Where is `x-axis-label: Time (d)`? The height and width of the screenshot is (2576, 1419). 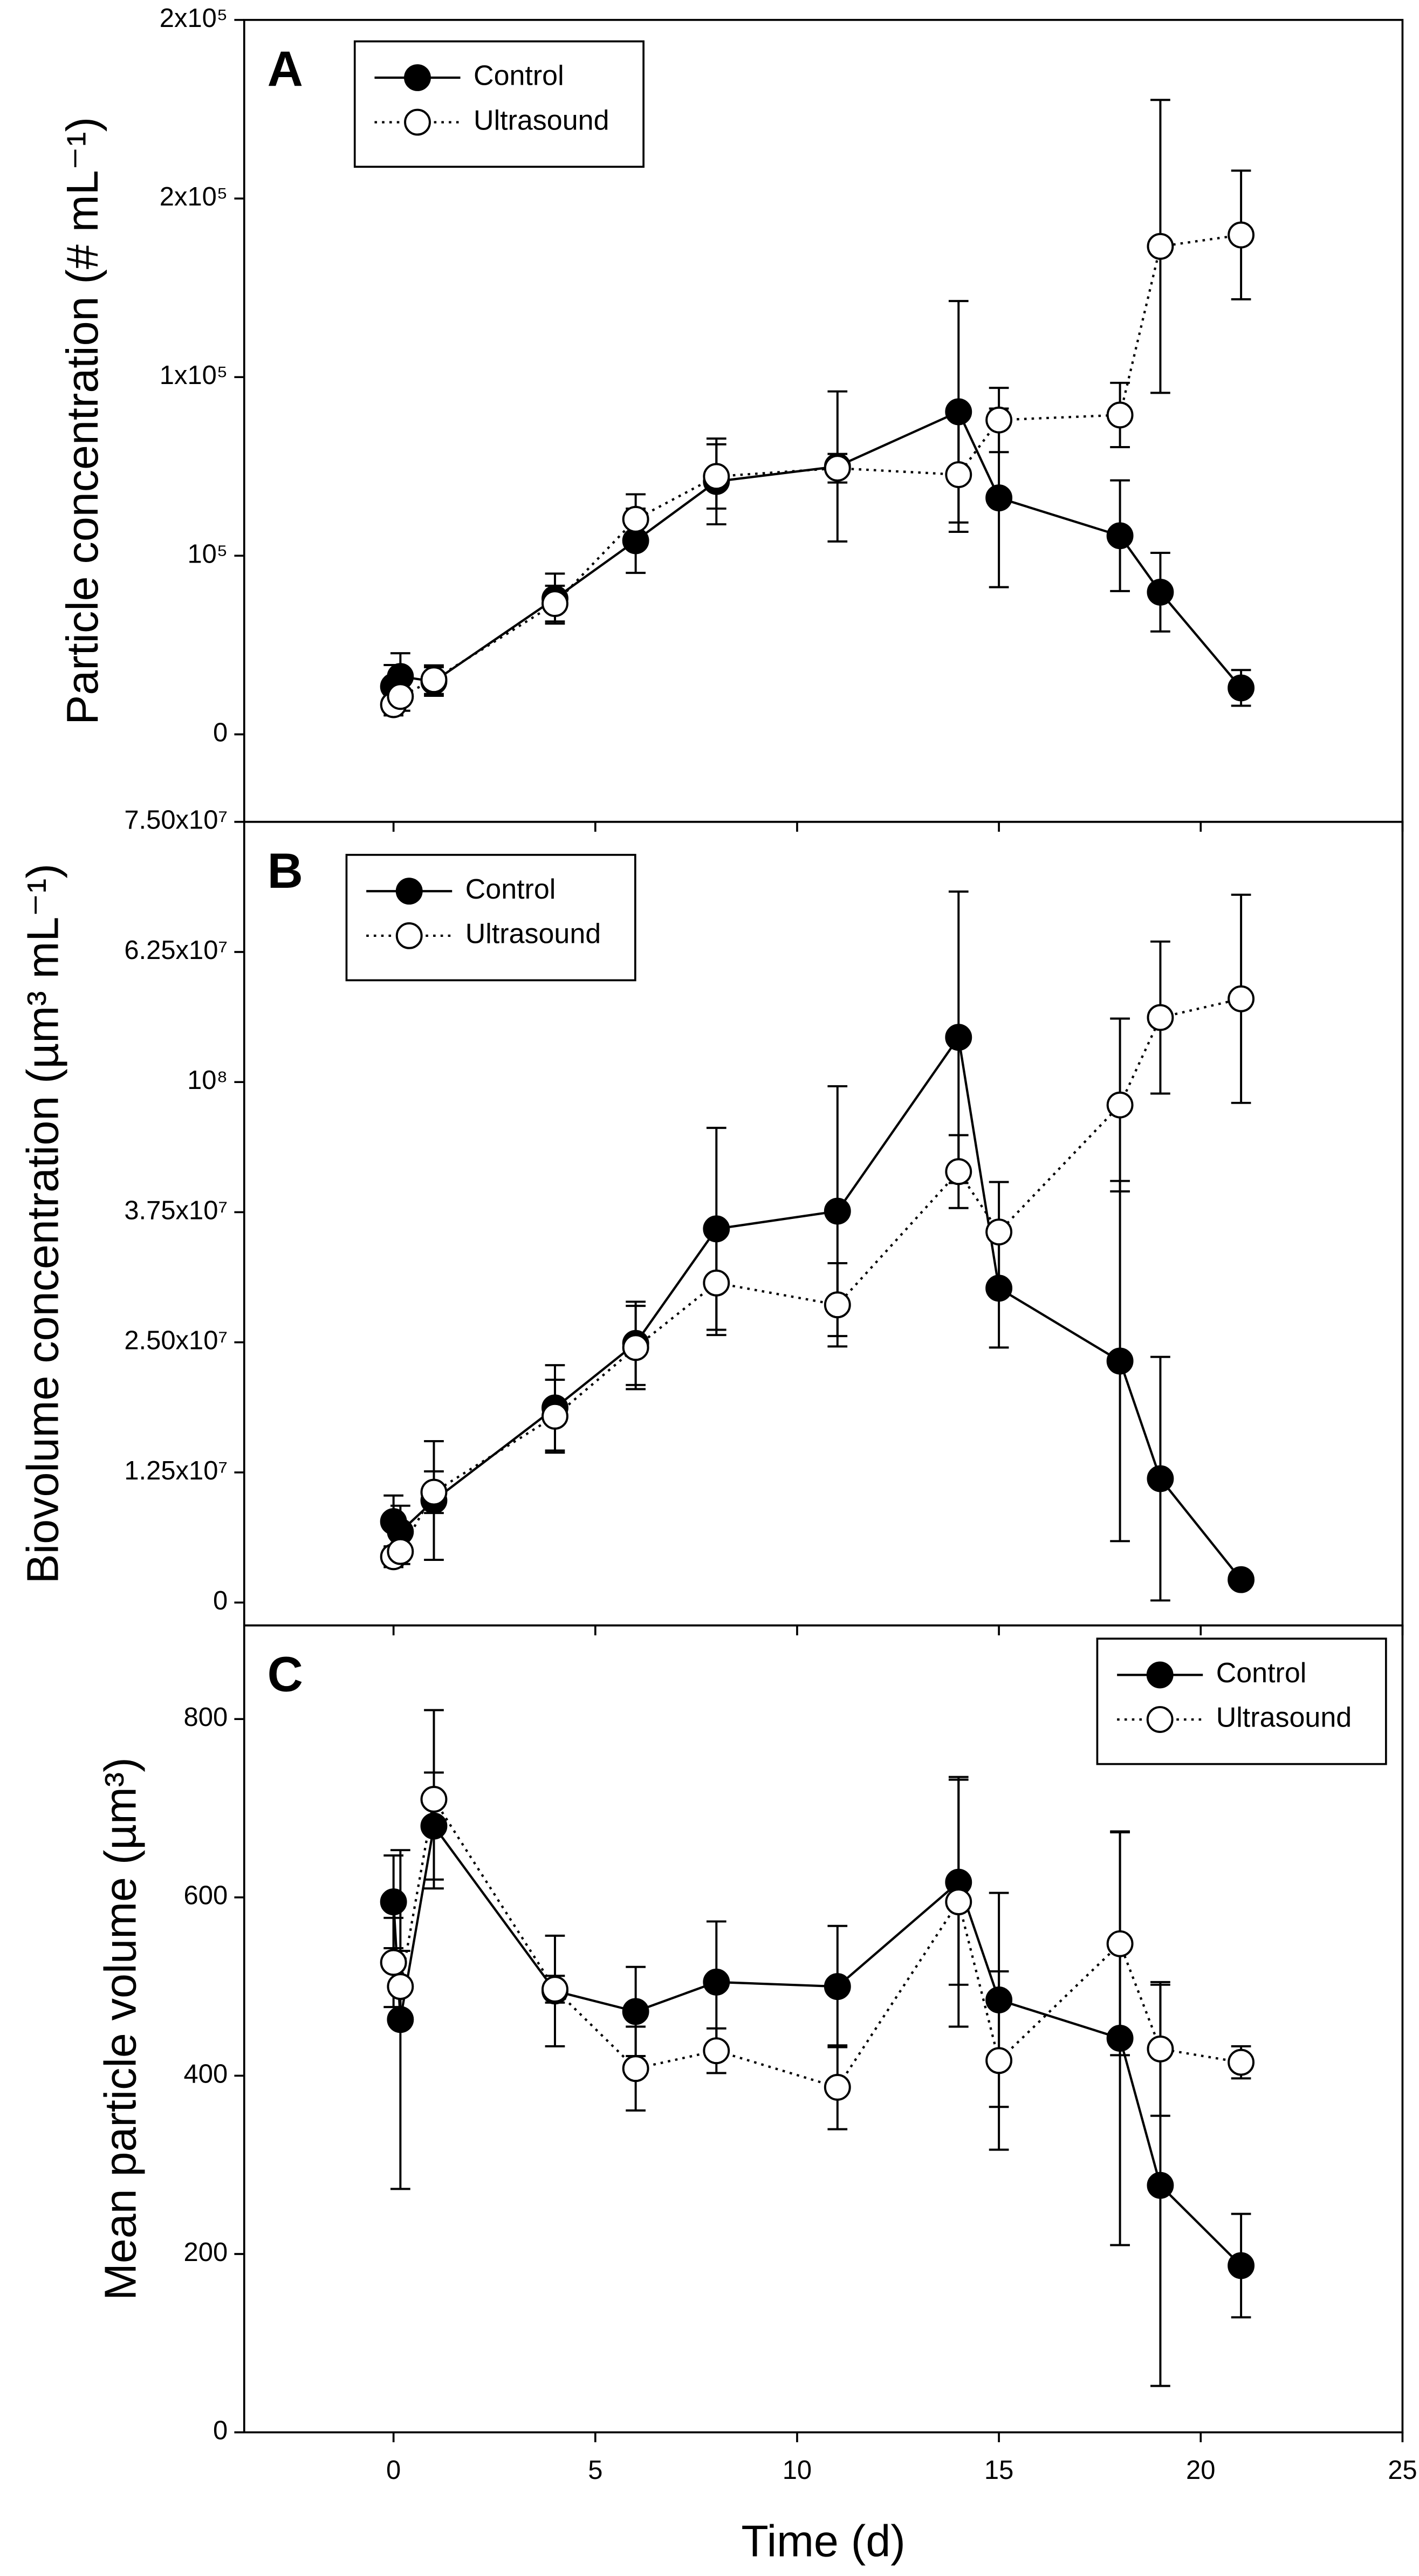
x-axis-label: Time (d) is located at coordinates (823, 2541).